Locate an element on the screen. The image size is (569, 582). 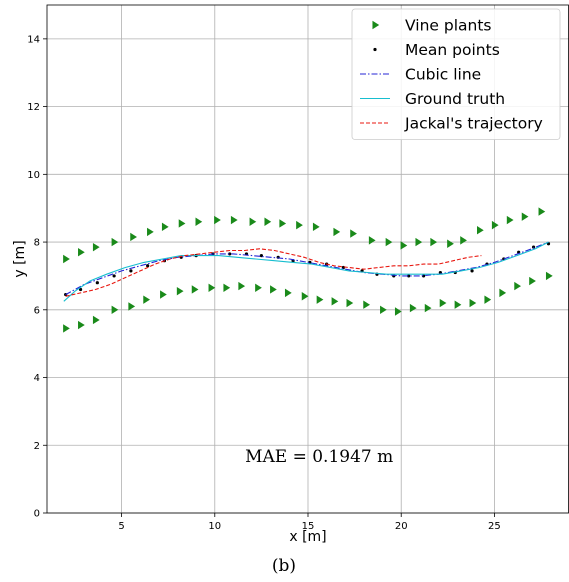
legend-box is located at coordinates (456, 74).